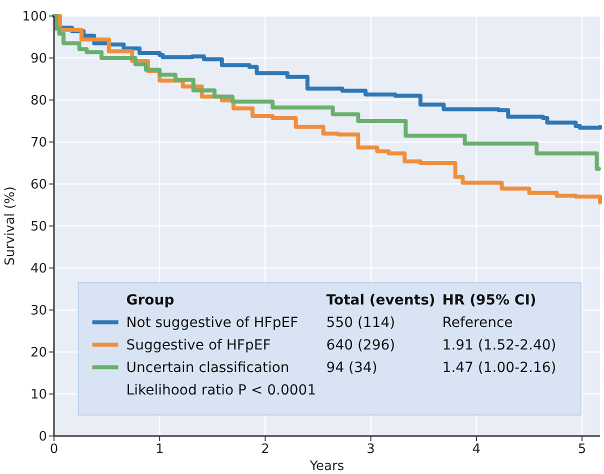  Describe the element at coordinates (38, 143) in the screenshot. I see `y-tick-label: 70` at that location.